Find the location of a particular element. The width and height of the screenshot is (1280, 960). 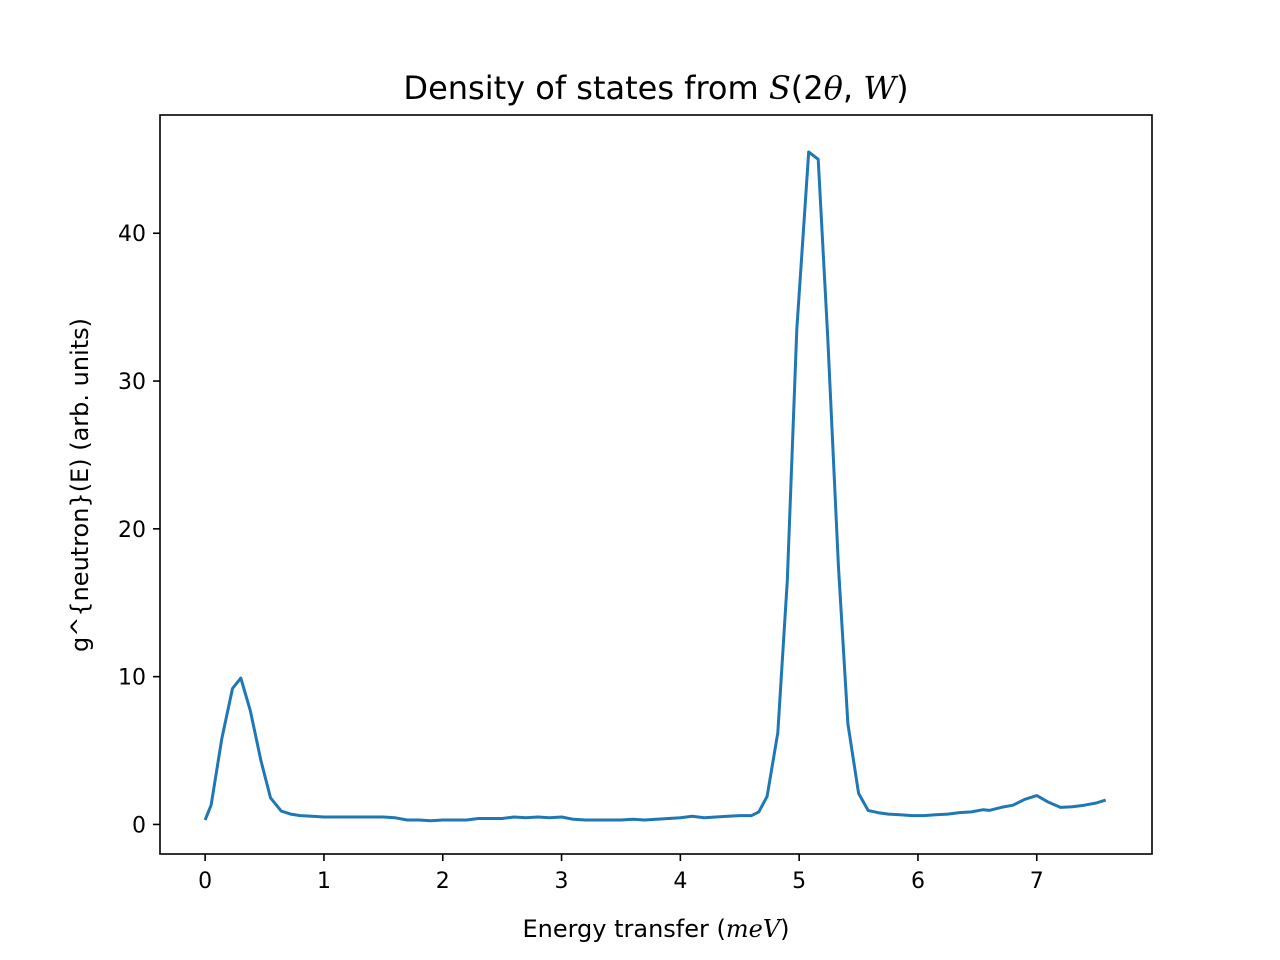

x-axis-label-suffix: ) is located at coordinates (784, 929).